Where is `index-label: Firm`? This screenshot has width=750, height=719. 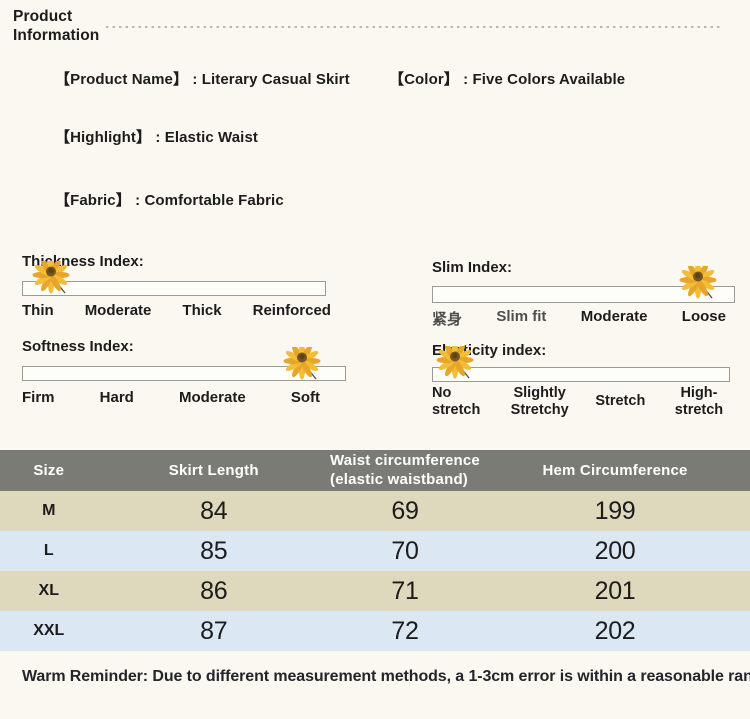
index-label: Firm is located at coordinates (38, 397).